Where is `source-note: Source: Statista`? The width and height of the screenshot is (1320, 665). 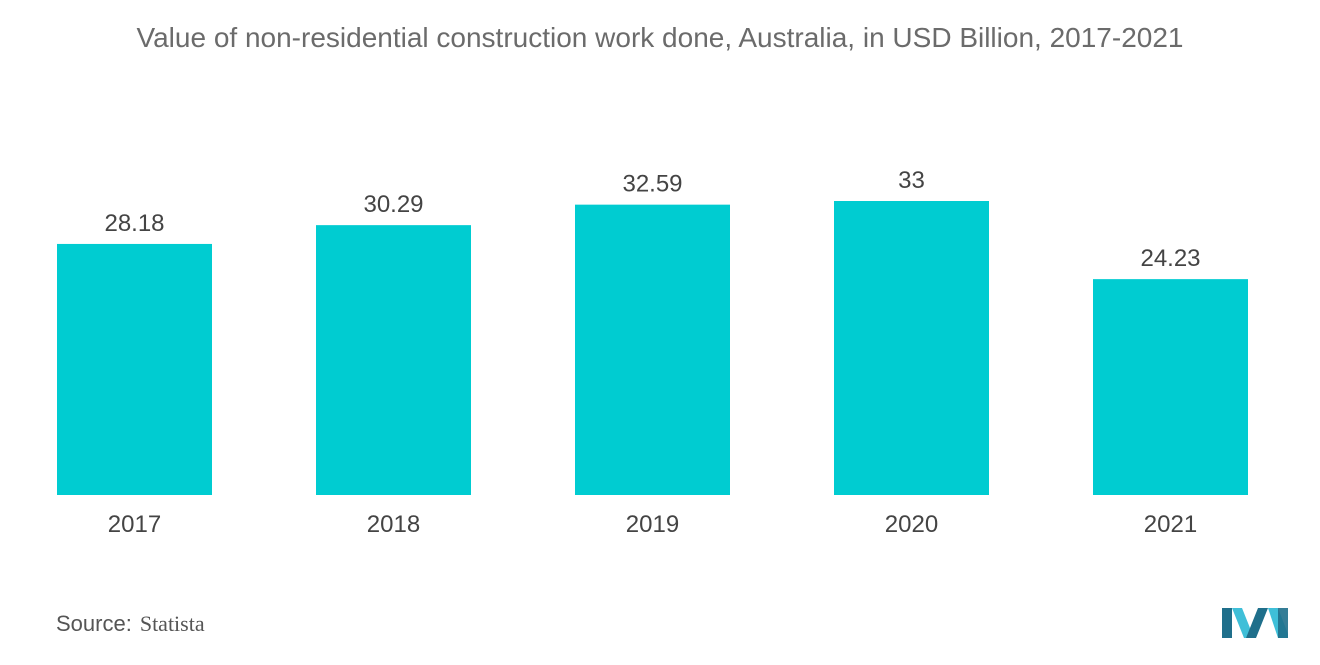
source-note: Source: Statista is located at coordinates (130, 624).